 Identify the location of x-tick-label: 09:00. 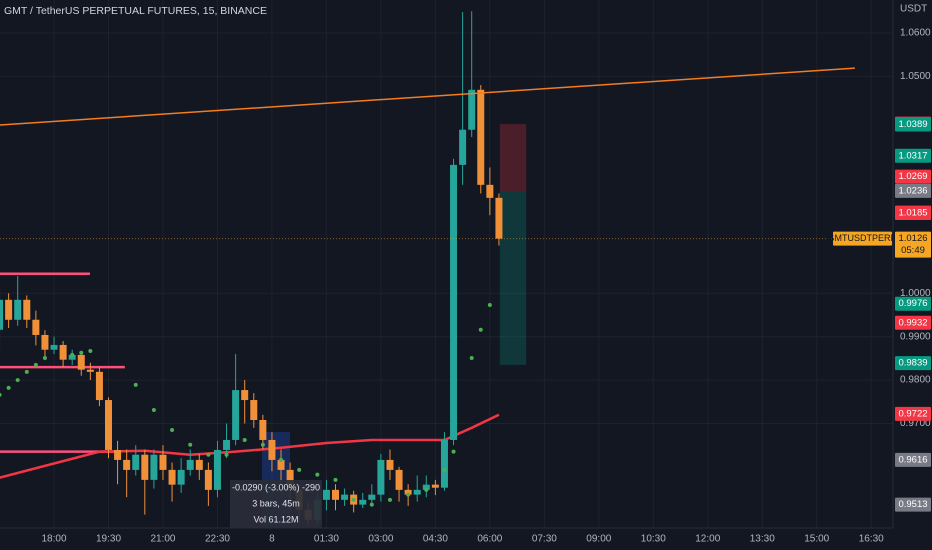
(598, 539).